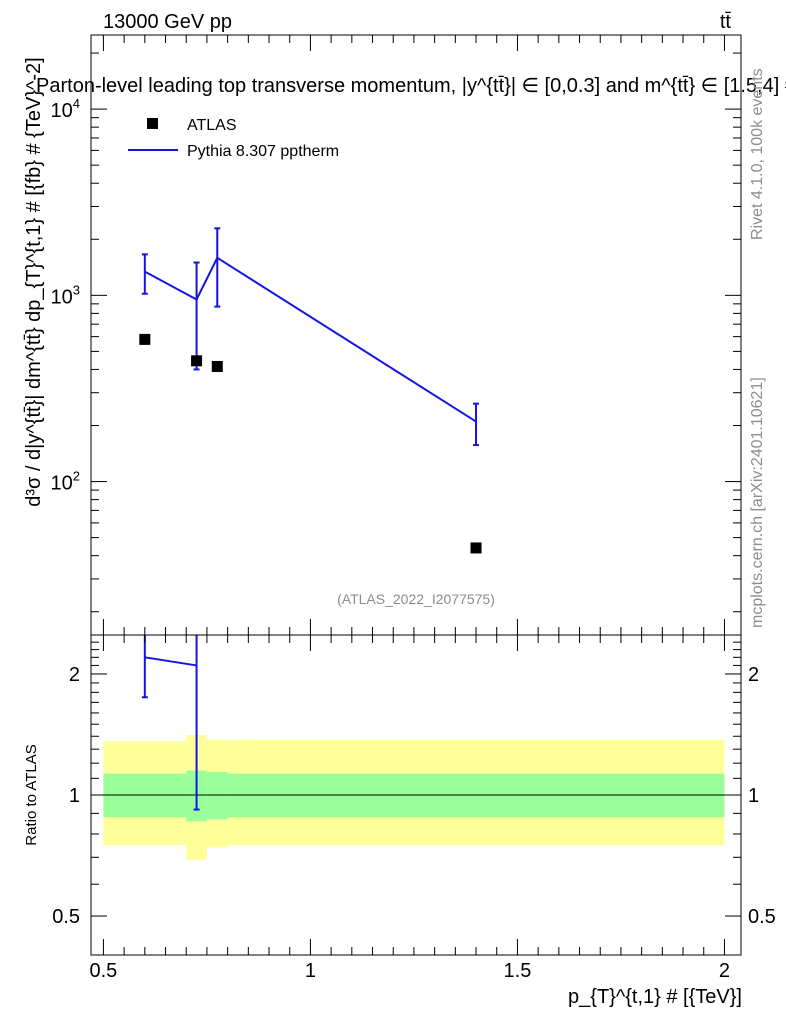  What do you see at coordinates (74, 796) in the screenshot?
I see `ratio-y-tick-label-left: 1` at bounding box center [74, 796].